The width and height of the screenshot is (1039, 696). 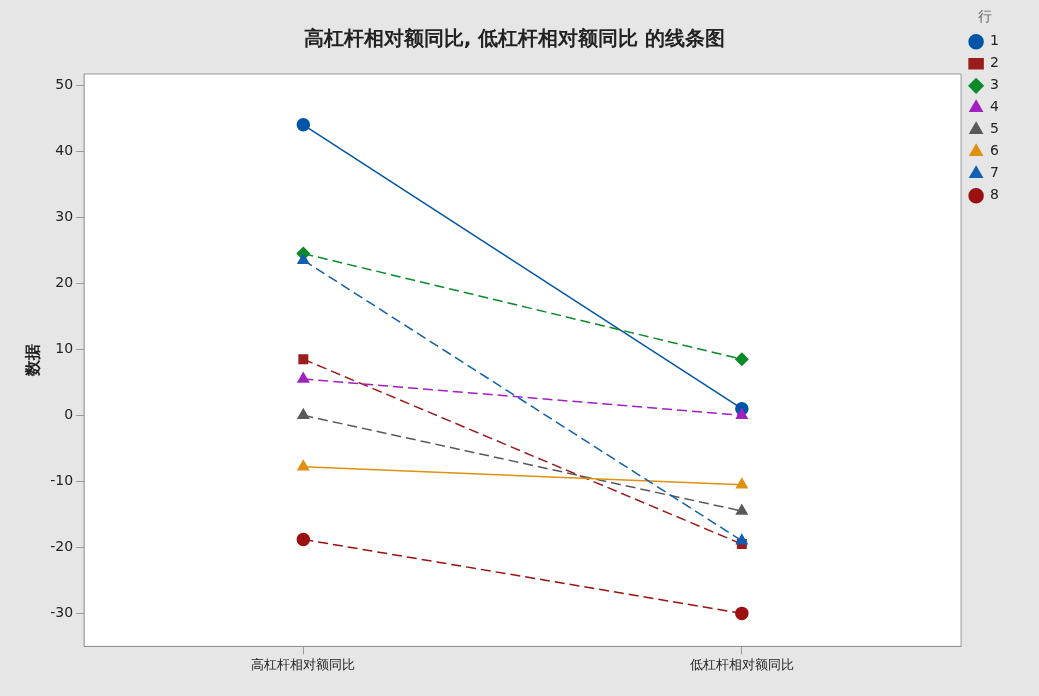 What do you see at coordinates (69, 413) in the screenshot?
I see `y-tick-label: 0` at bounding box center [69, 413].